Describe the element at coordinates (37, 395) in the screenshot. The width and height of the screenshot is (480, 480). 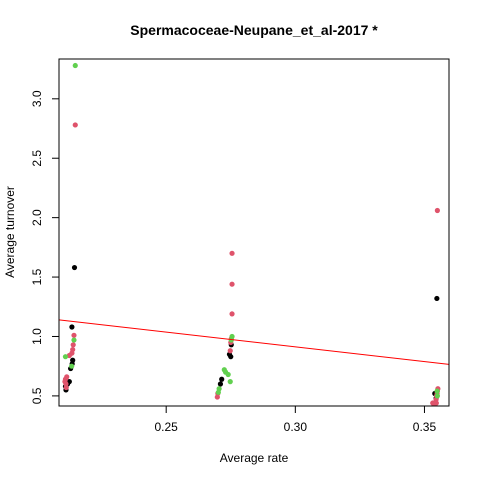
I see `y-tick-label: 0.5` at that location.